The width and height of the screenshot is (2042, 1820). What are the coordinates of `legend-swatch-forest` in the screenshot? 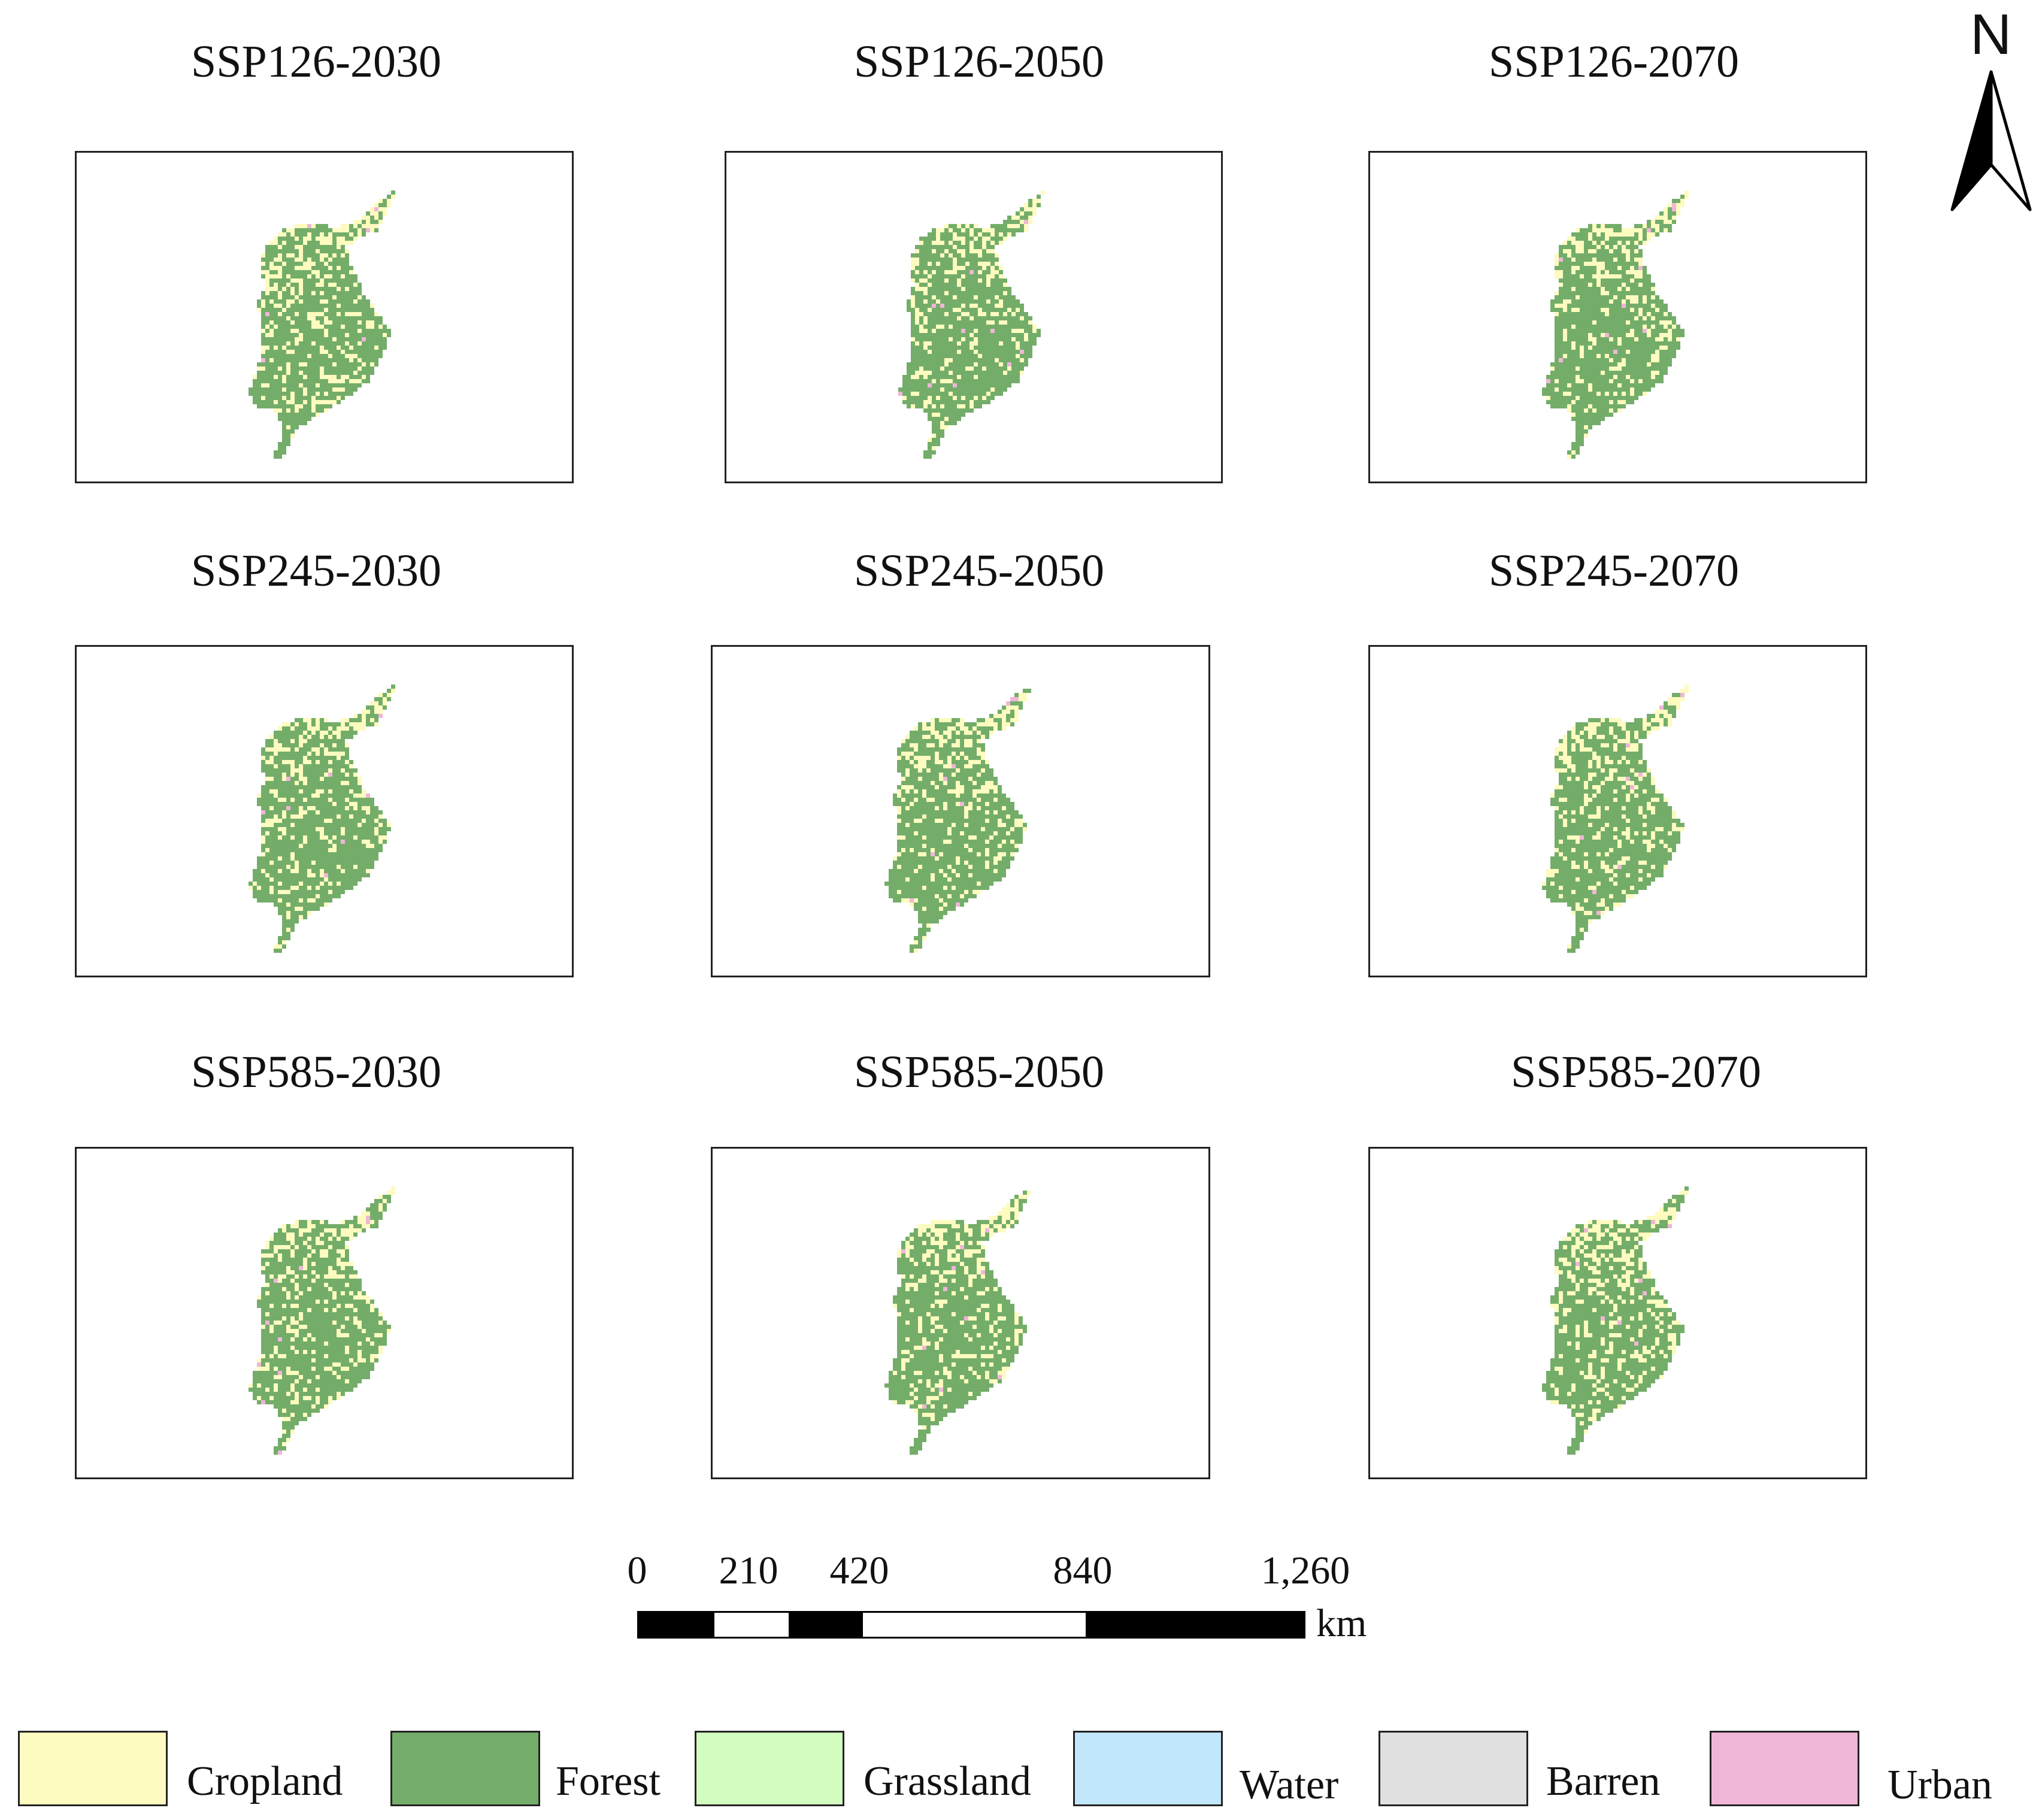 It's located at (465, 1768).